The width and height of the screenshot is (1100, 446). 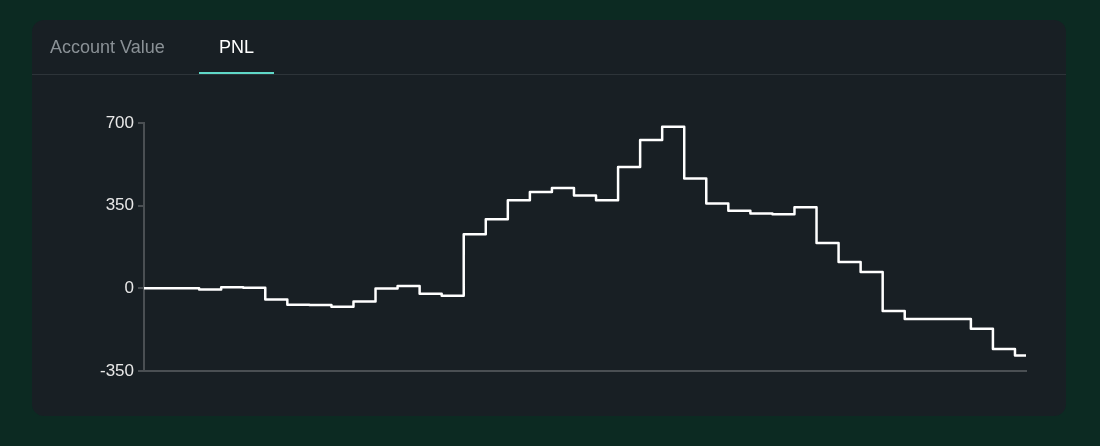 What do you see at coordinates (119, 122) in the screenshot?
I see `y-tick-label: 700` at bounding box center [119, 122].